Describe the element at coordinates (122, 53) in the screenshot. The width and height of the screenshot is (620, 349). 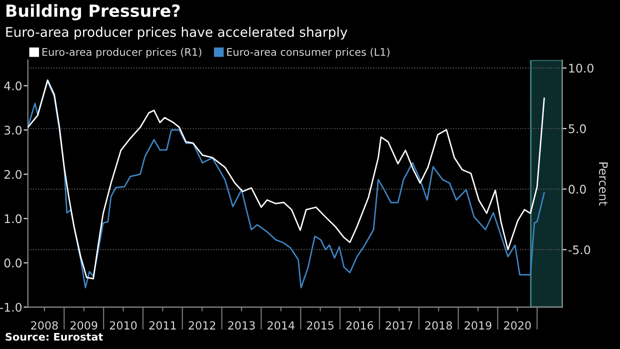
I see `legend-label: Euro-area producer prices (R1)` at that location.